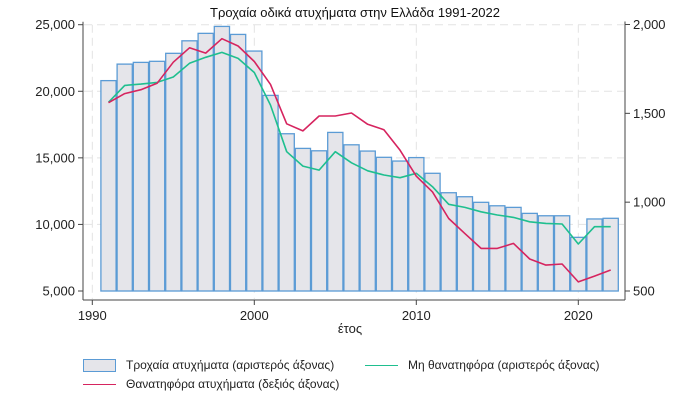  Describe the element at coordinates (124, 177) in the screenshot. I see `bar-1992` at that location.